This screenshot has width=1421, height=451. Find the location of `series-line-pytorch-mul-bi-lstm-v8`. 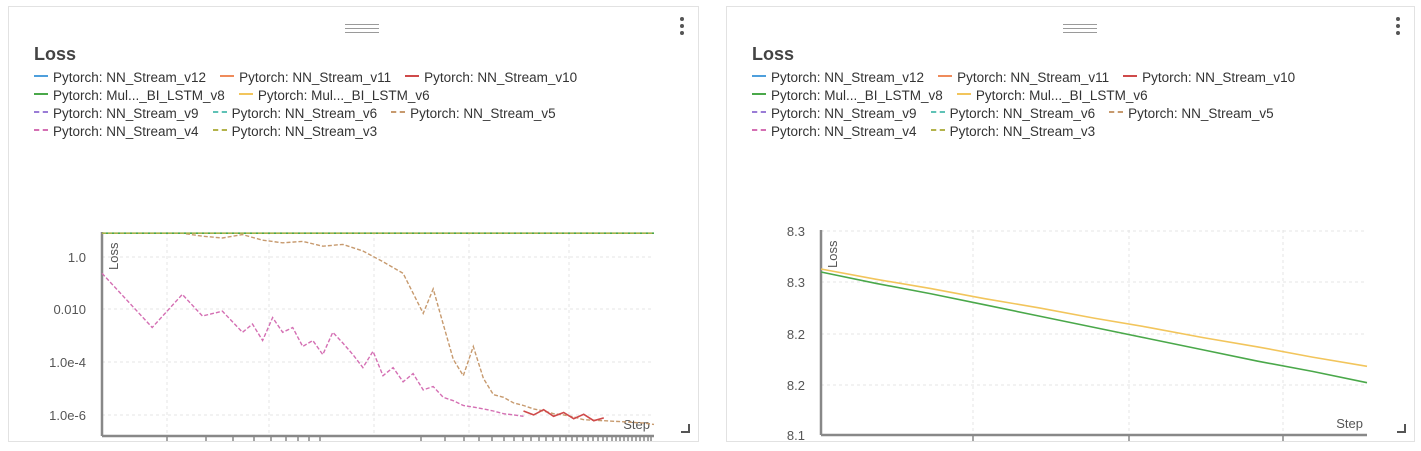

series-line-pytorch-mul-bi-lstm-v8 is located at coordinates (1094, 327).